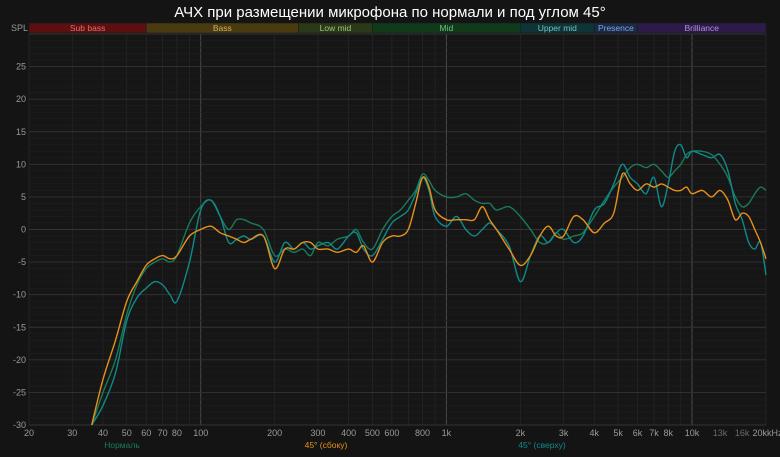 This screenshot has height=457, width=780. I want to click on y-tick-label: -15, so click(19, 327).